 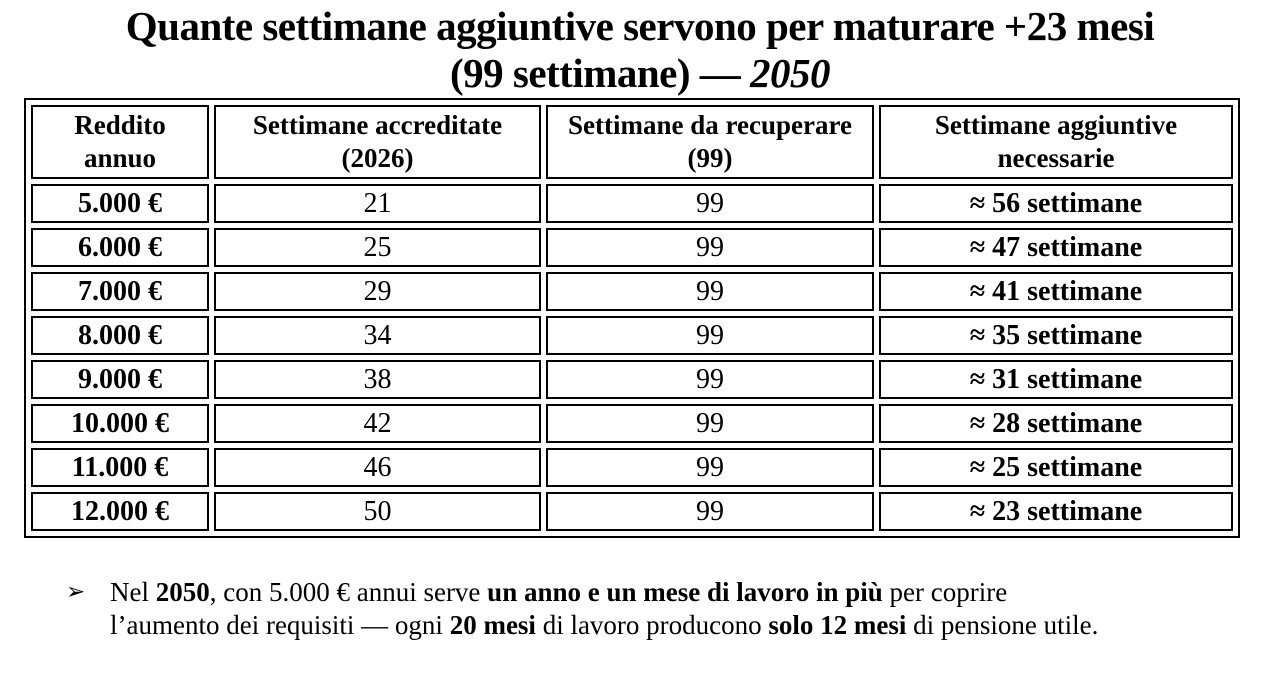 What do you see at coordinates (133, 592) in the screenshot?
I see `footnote-segment: Nel` at bounding box center [133, 592].